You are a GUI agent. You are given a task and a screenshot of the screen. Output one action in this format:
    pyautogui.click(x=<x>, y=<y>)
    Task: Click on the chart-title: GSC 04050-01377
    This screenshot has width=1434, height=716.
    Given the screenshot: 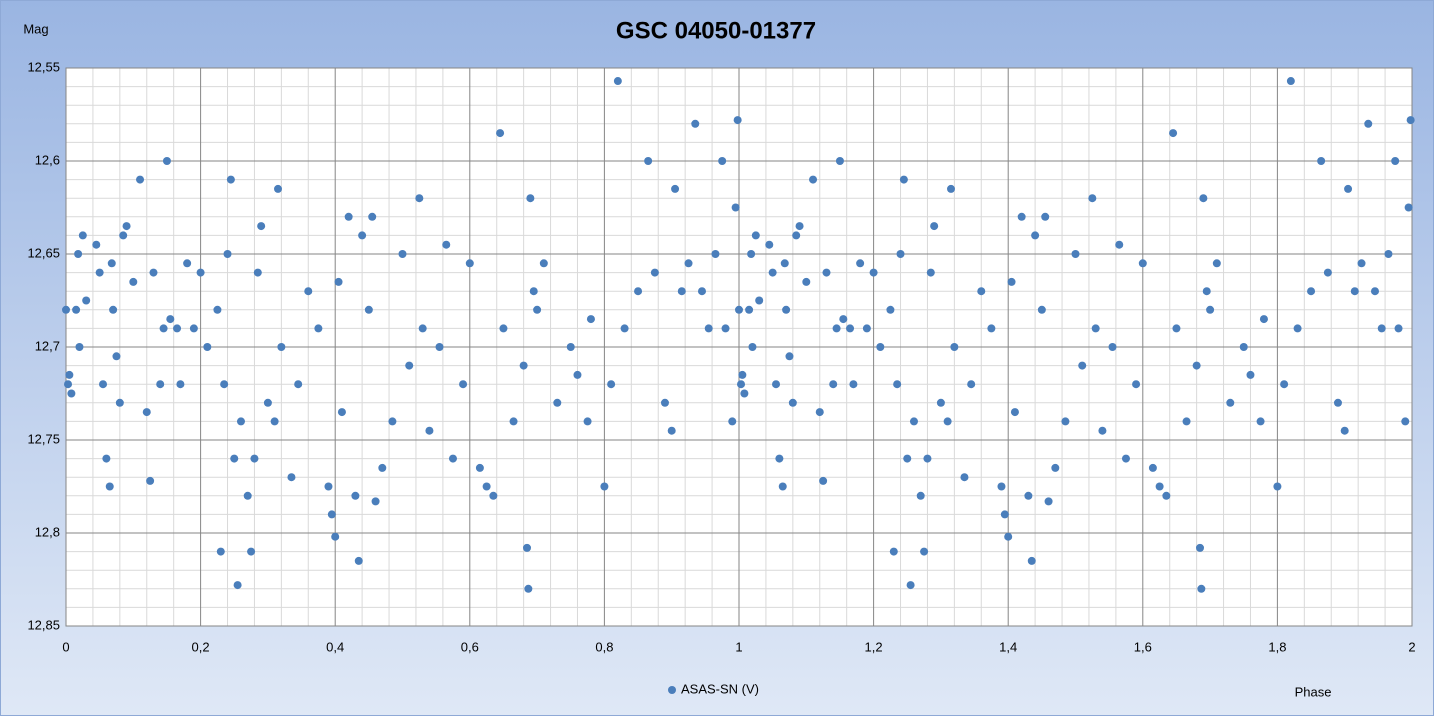 What is the action you would take?
    pyautogui.click(x=716, y=30)
    